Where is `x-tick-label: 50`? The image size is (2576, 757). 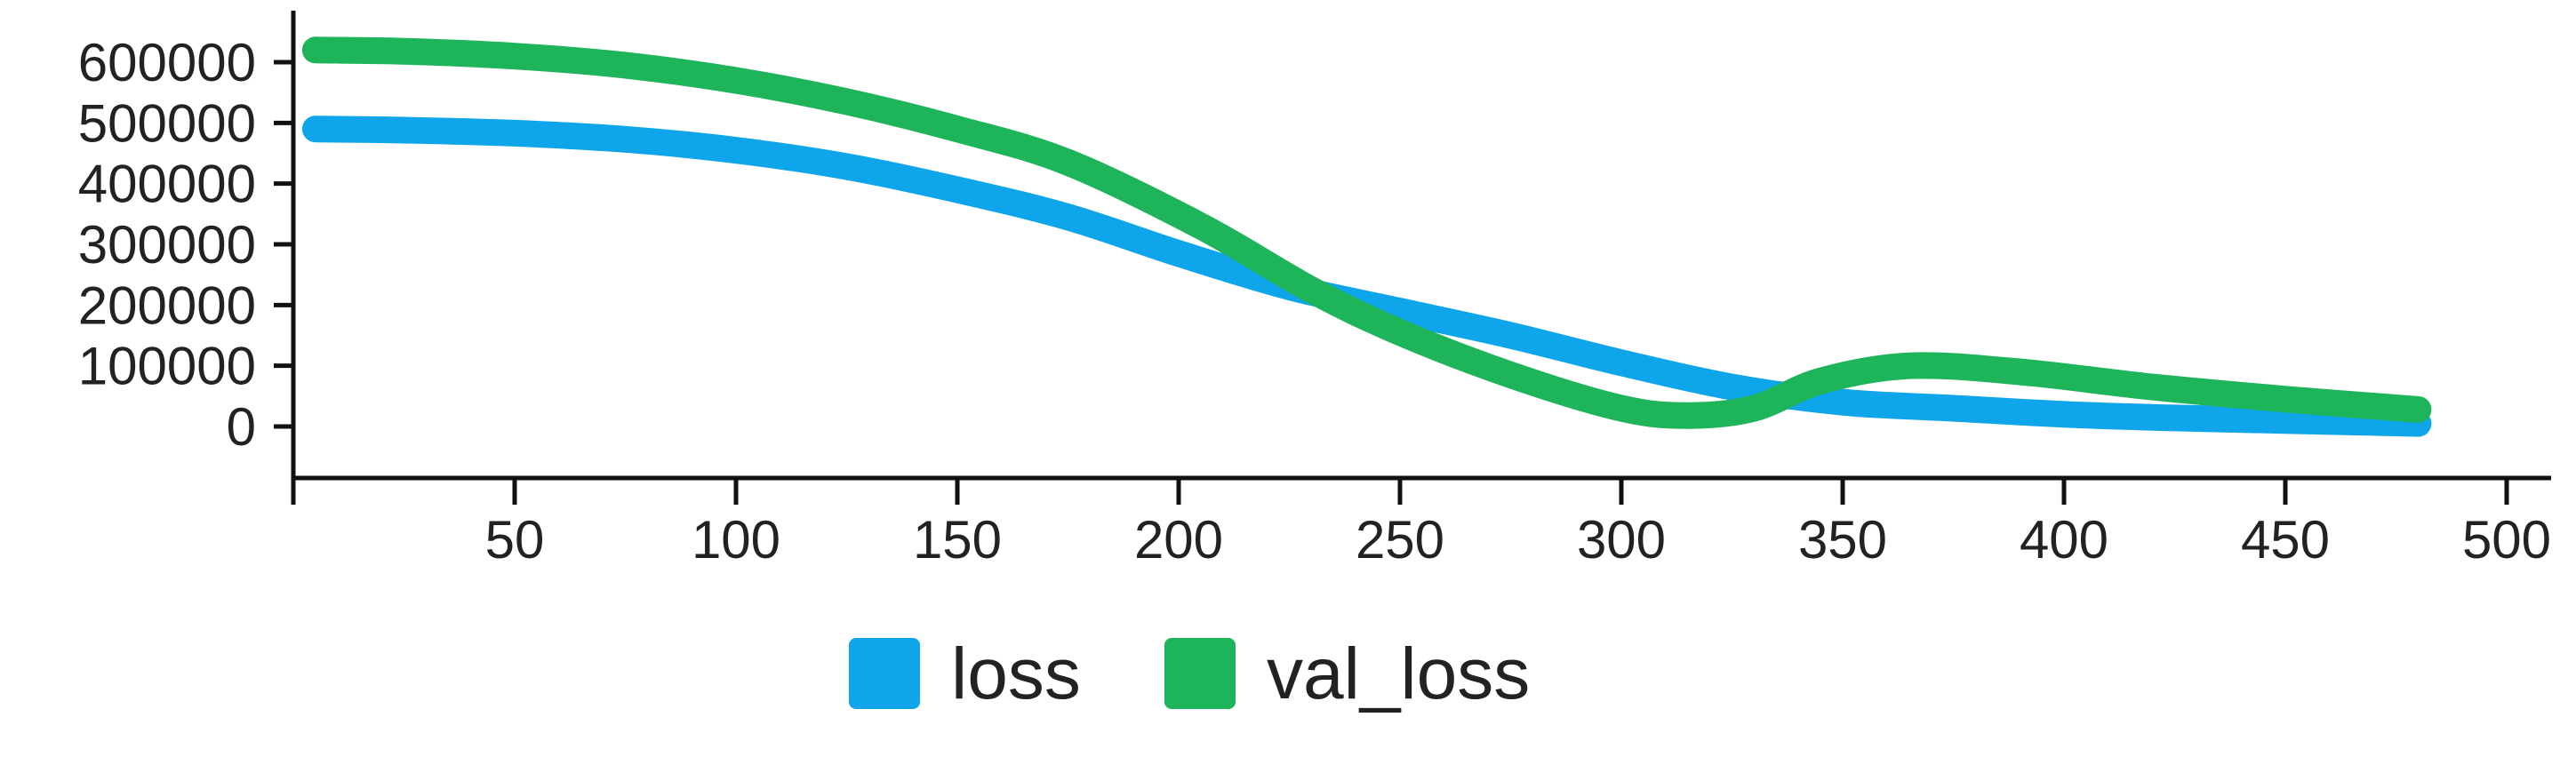 x-tick-label: 50 is located at coordinates (515, 540).